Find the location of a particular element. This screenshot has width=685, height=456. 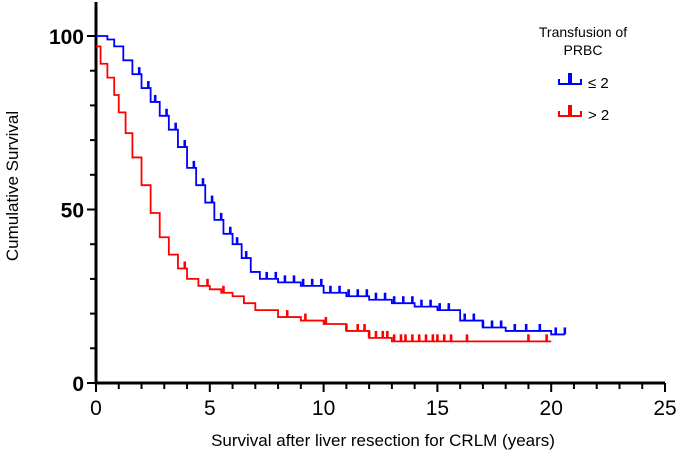

y-ticks: 0 50 100 is located at coordinates (72, 211).